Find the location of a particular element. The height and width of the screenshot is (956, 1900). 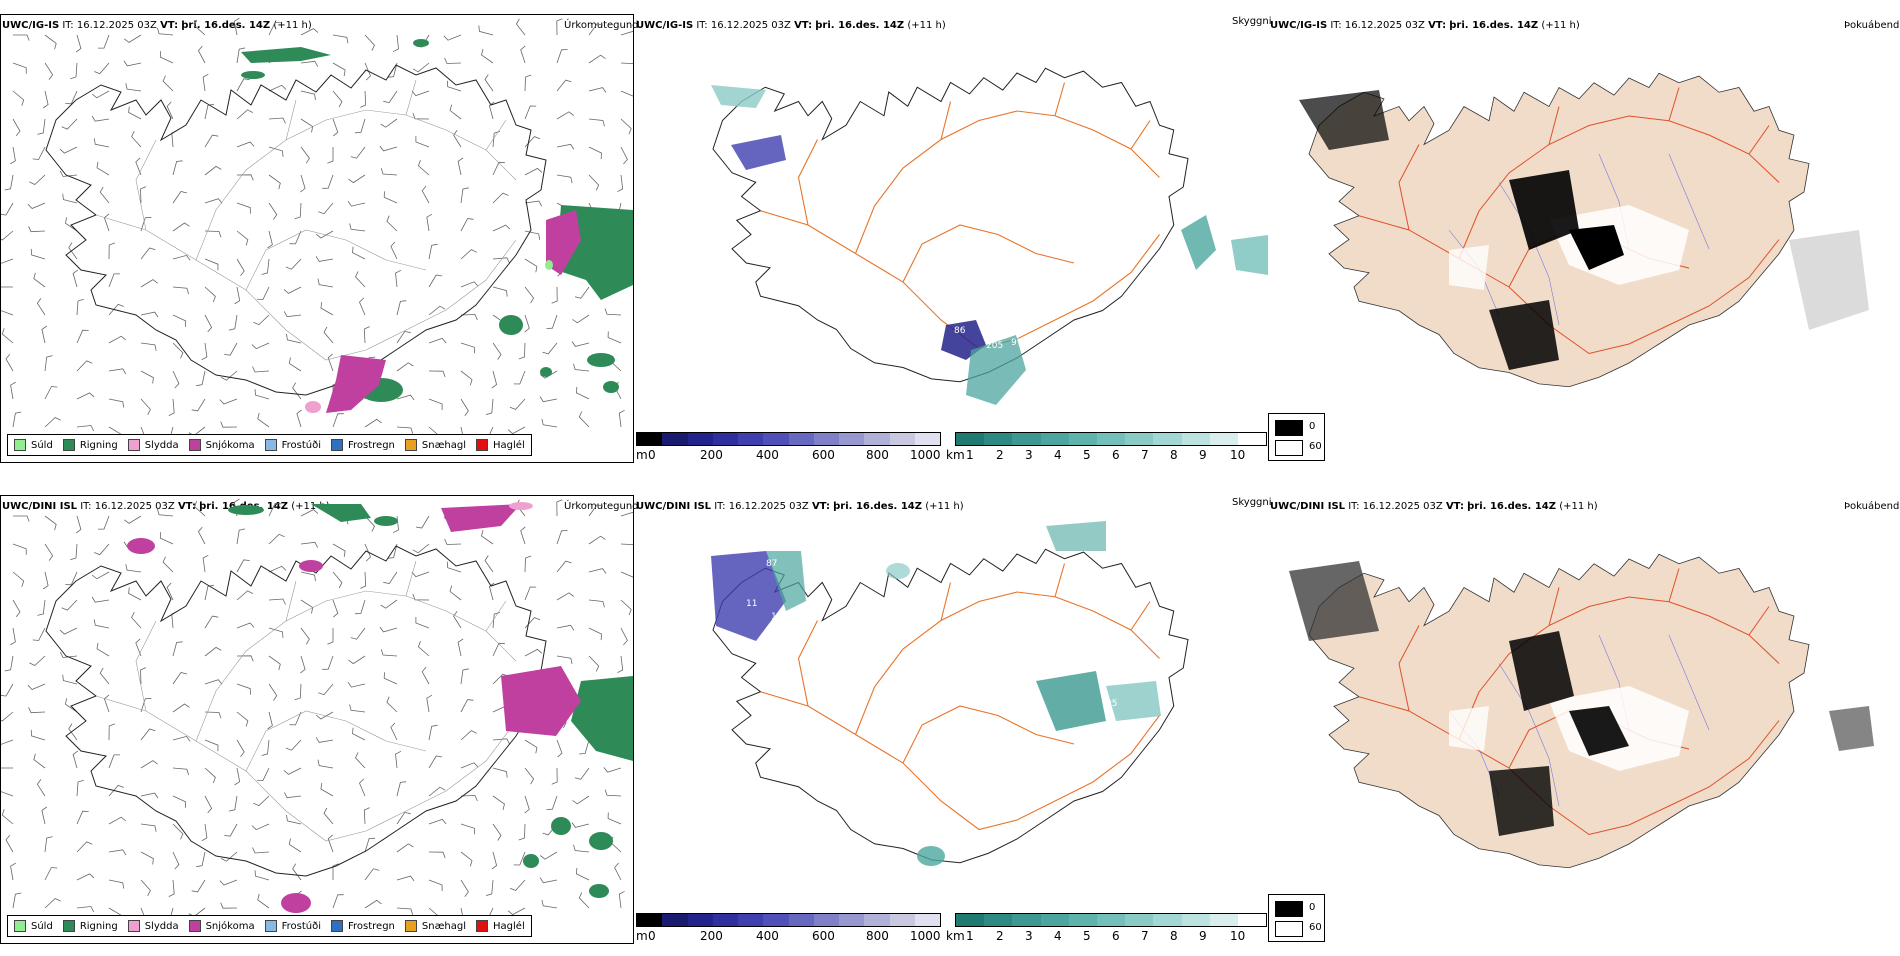

snow-areas is located at coordinates (443, 311).